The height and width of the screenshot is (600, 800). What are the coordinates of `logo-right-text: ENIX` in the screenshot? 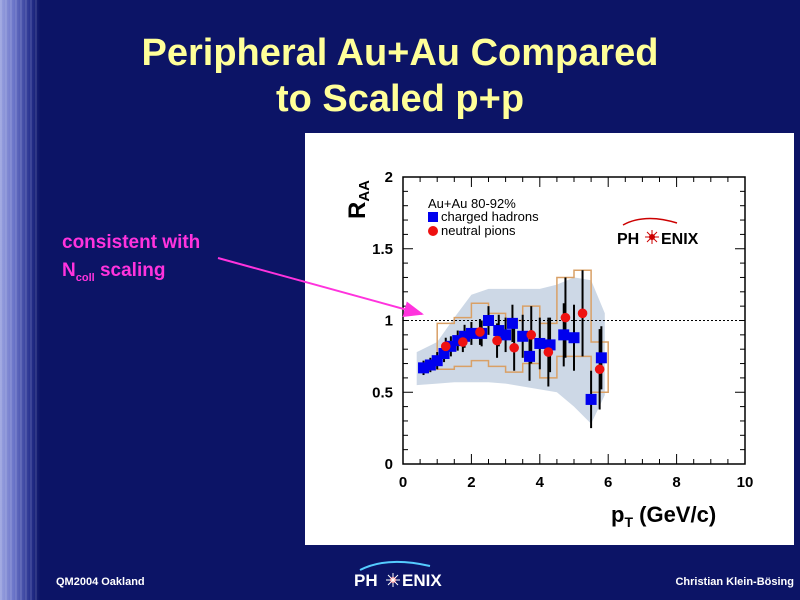 It's located at (680, 239).